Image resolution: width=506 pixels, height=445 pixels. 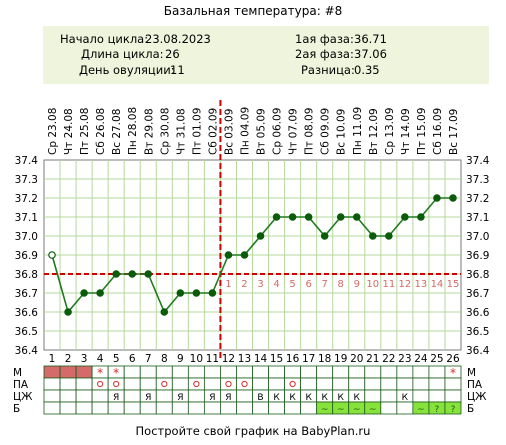 What do you see at coordinates (117, 132) in the screenshot?
I see `date-tick-label: Вс 27.08` at bounding box center [117, 132].